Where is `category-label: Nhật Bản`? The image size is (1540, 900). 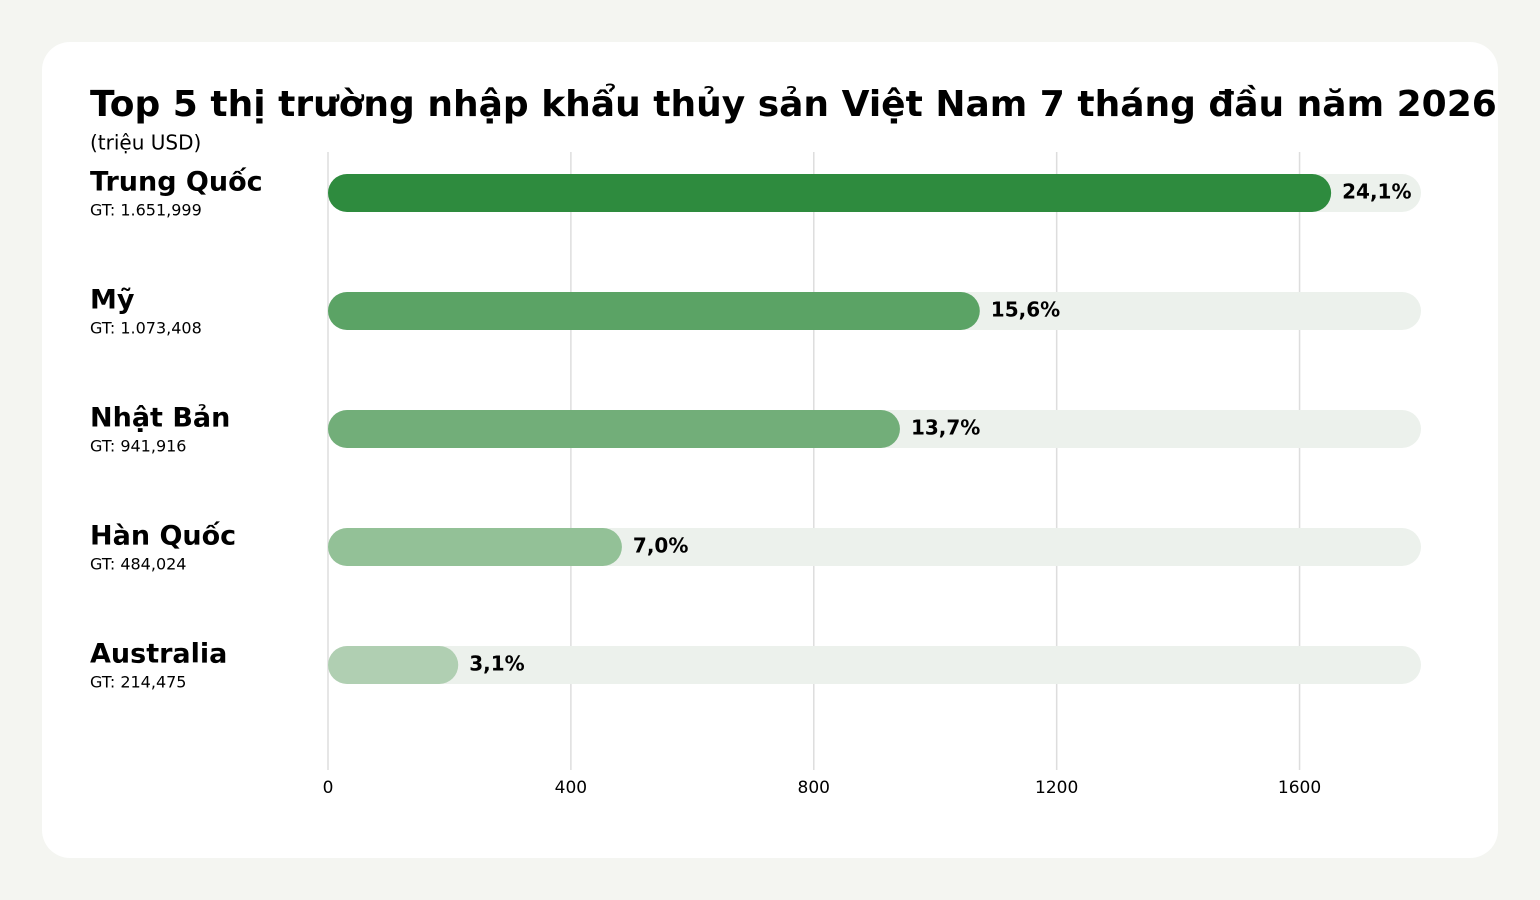
category-label: Nhật Bản is located at coordinates (160, 418).